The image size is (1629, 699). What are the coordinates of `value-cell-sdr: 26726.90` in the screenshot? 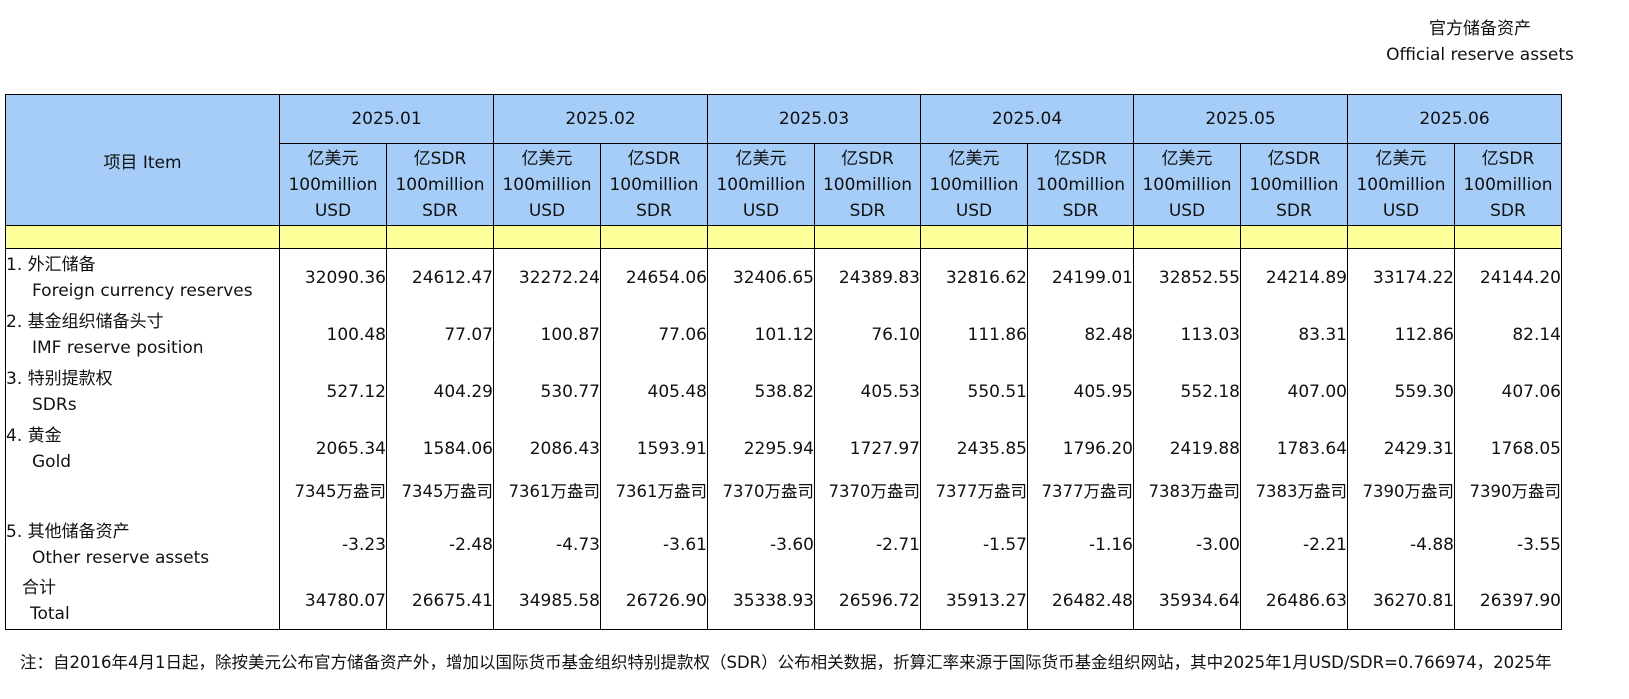 It's located at (654, 601).